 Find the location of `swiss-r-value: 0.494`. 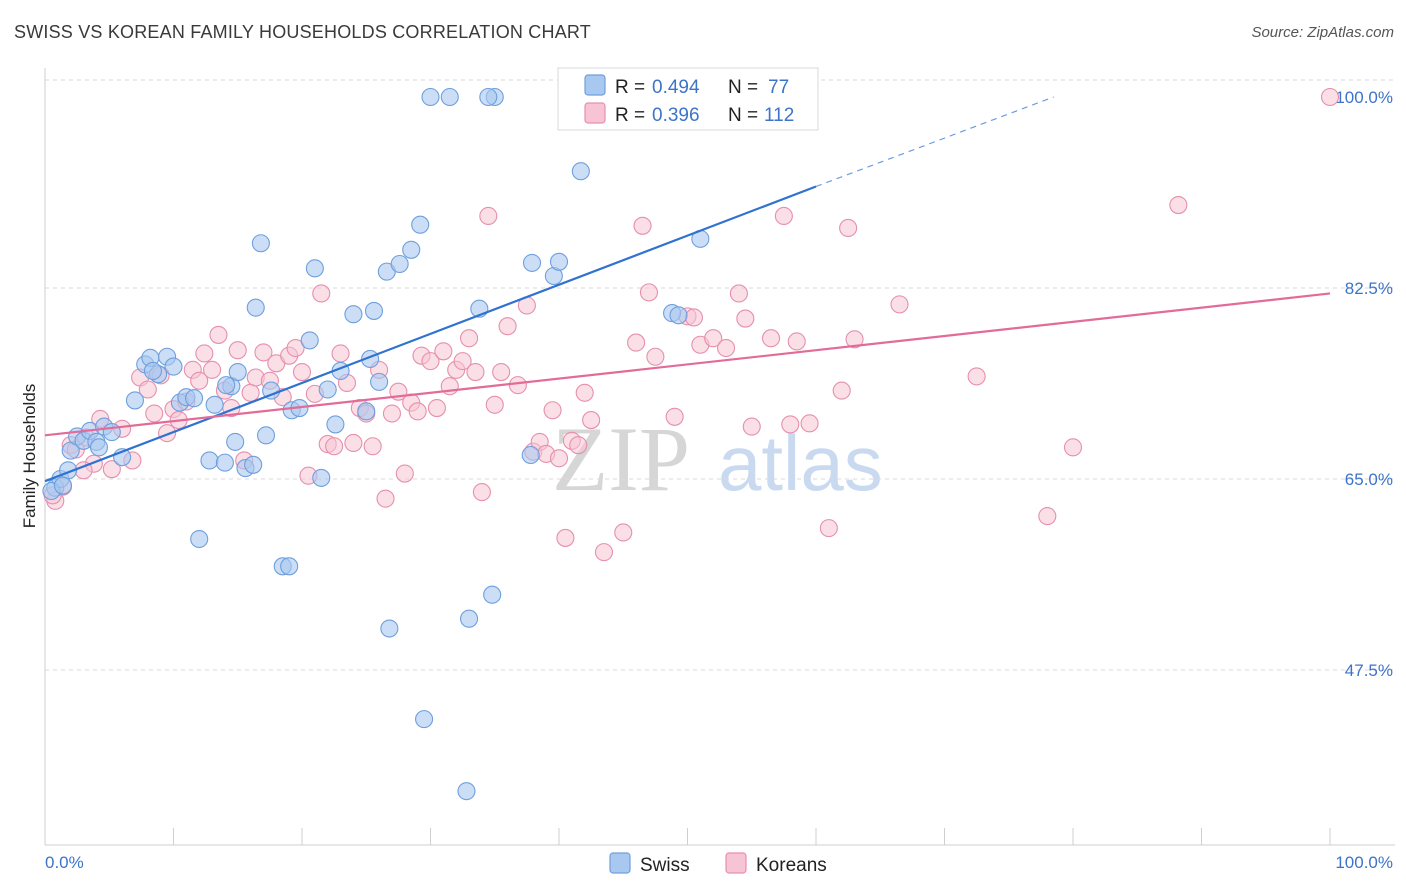

swiss-r-value: 0.494 is located at coordinates (676, 87).